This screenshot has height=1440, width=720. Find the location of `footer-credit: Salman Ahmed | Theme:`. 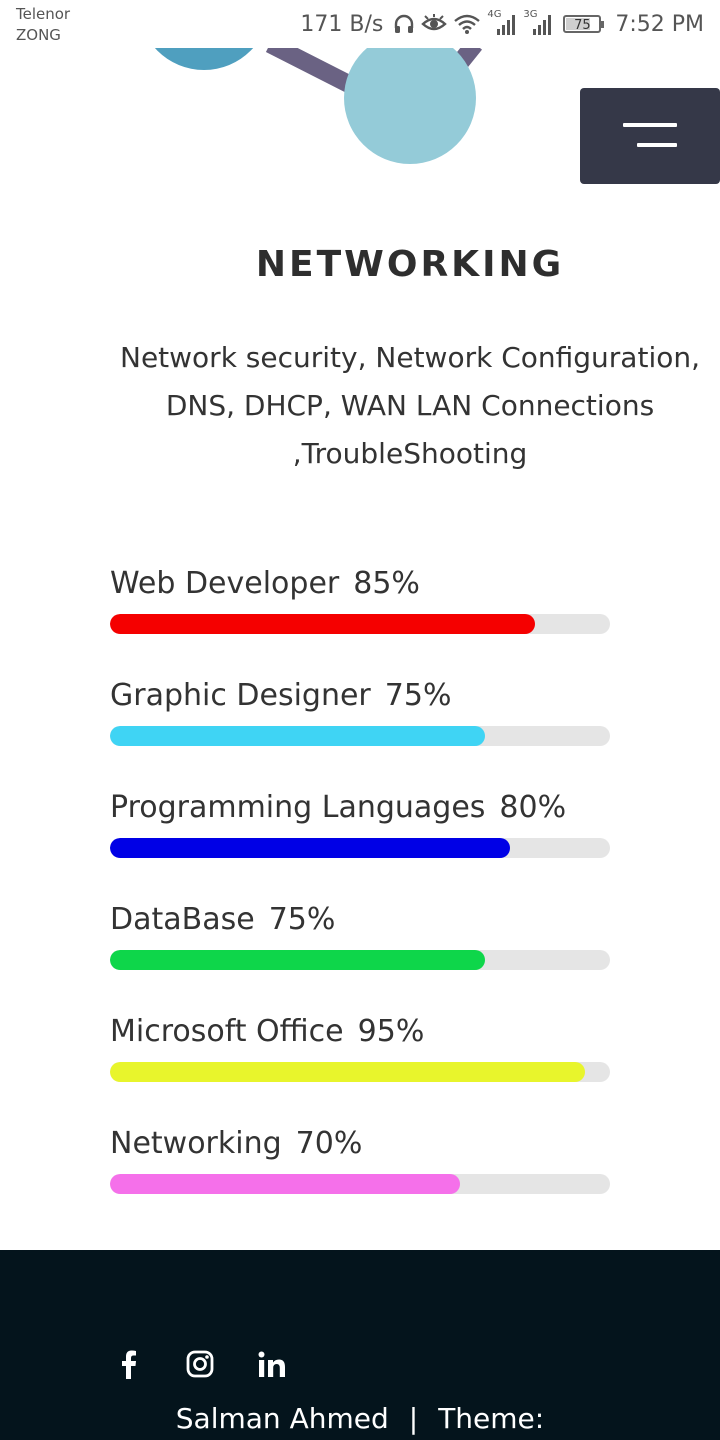

footer-credit: Salman Ahmed | Theme: is located at coordinates (360, 1418).